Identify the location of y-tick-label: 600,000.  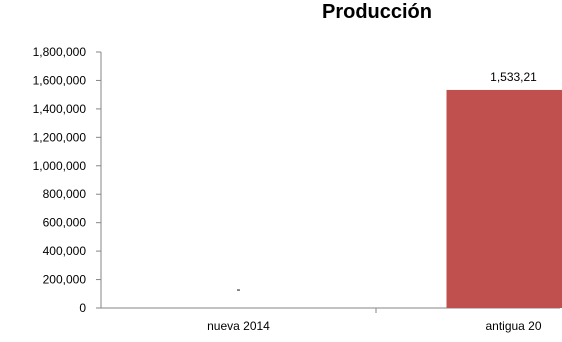
(65, 223).